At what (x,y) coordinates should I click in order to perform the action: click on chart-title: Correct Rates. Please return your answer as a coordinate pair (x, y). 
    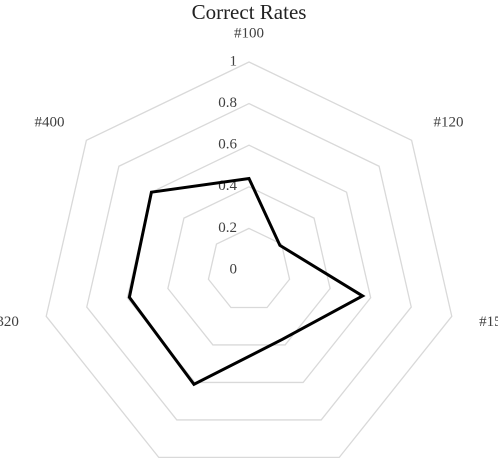
    Looking at the image, I should click on (249, 12).